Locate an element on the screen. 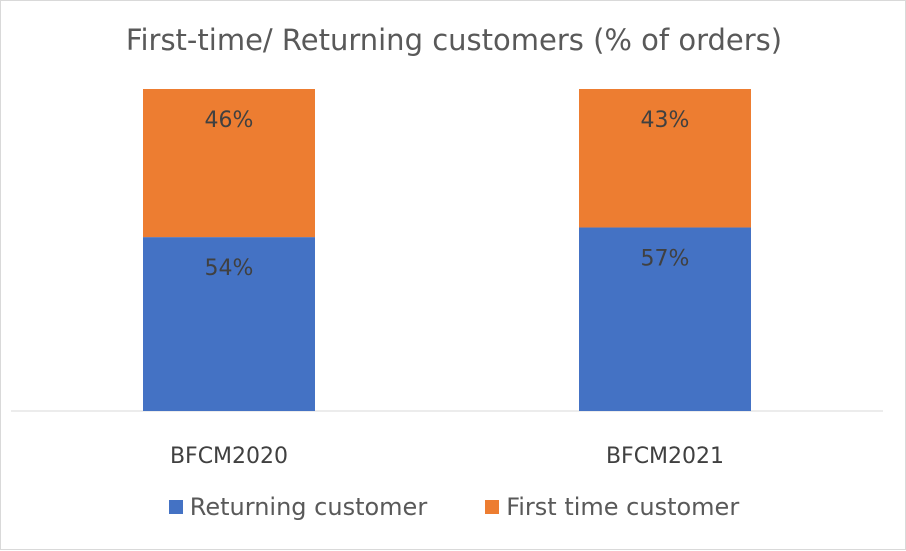 This screenshot has width=906, height=551. bar-bfcm2021-returning is located at coordinates (665, 319).